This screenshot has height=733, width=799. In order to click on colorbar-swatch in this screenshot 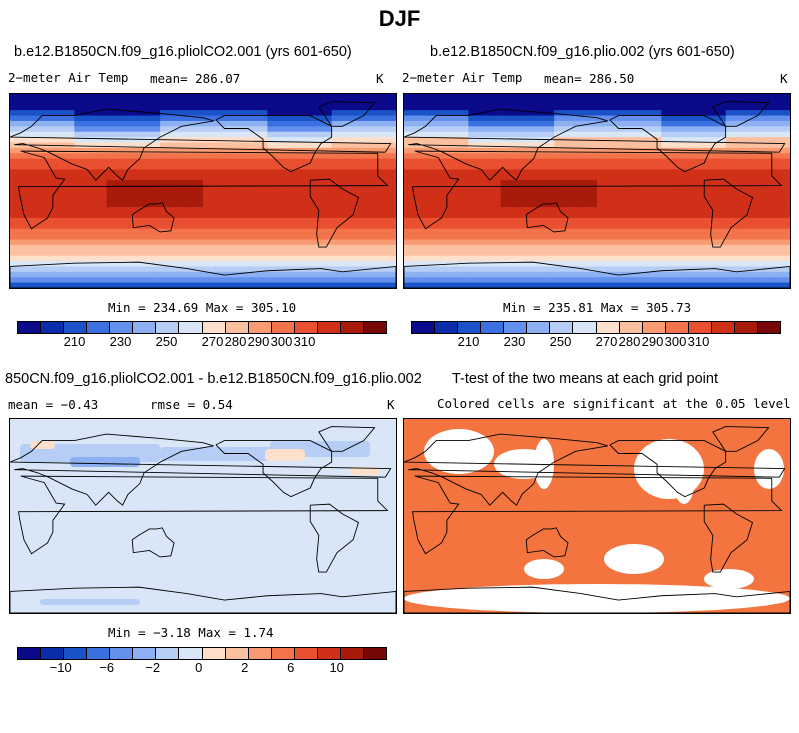, I will do `click(237, 327)`.